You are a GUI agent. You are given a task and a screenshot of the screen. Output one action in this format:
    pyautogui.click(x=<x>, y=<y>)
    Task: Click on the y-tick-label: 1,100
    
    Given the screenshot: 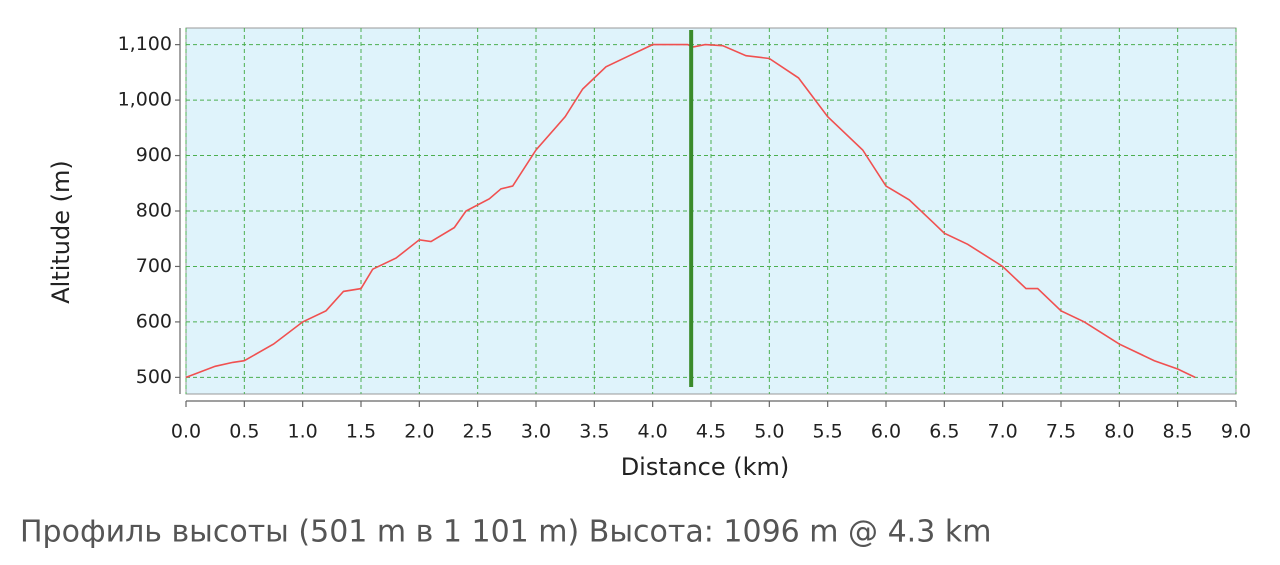 What is the action you would take?
    pyautogui.click(x=145, y=44)
    